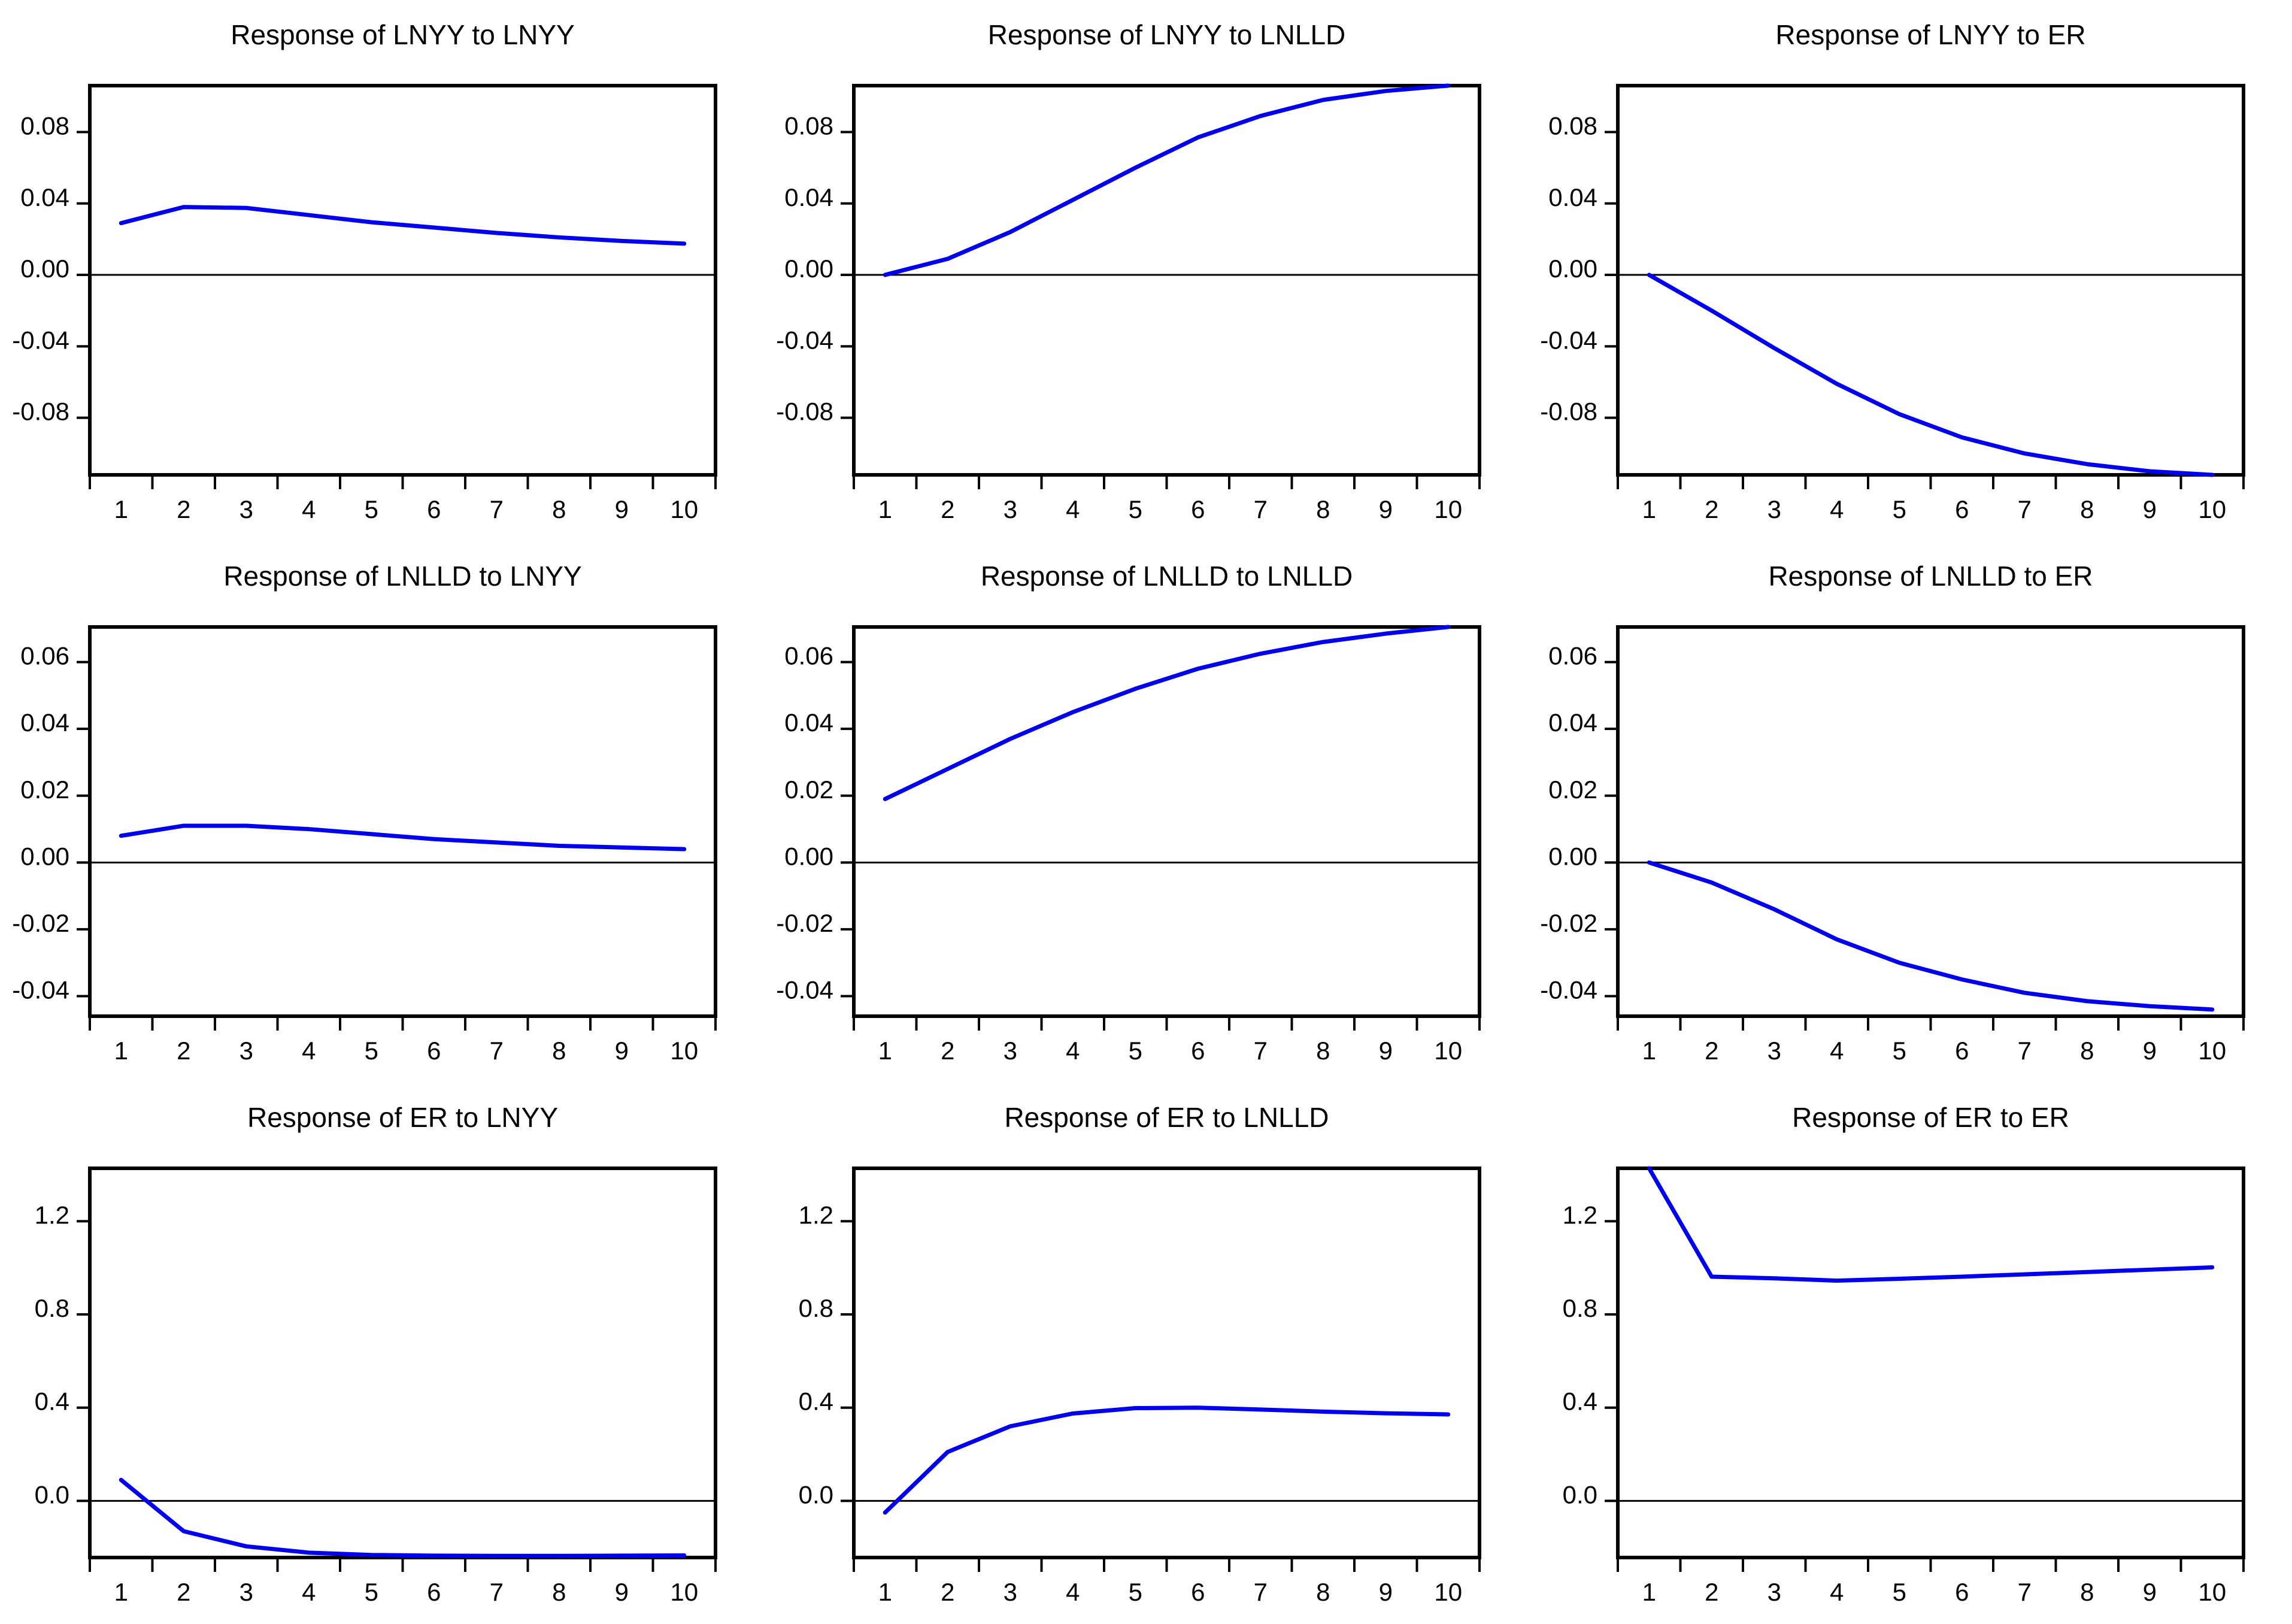 The image size is (2292, 1624). I want to click on chart-title: Response of LNLLD to LNYY, so click(403, 576).